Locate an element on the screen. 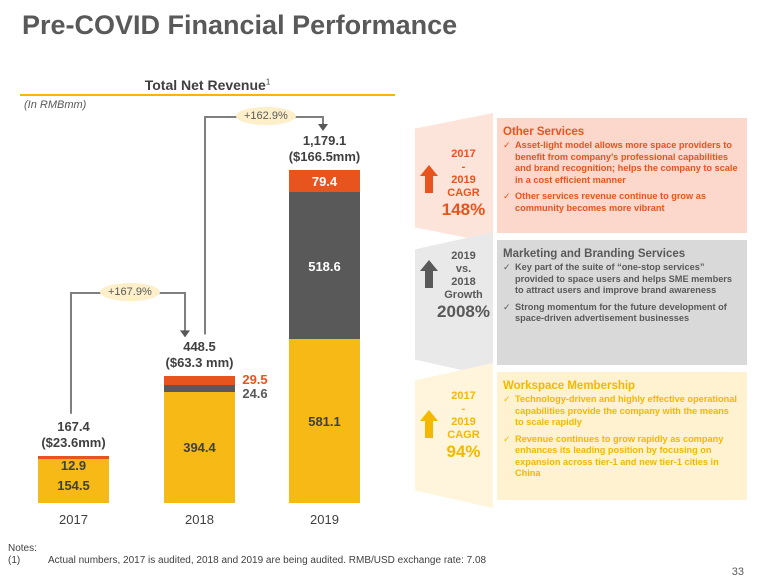 The height and width of the screenshot is (585, 764). chart-title-text: Total Net Revenue is located at coordinates (205, 85).